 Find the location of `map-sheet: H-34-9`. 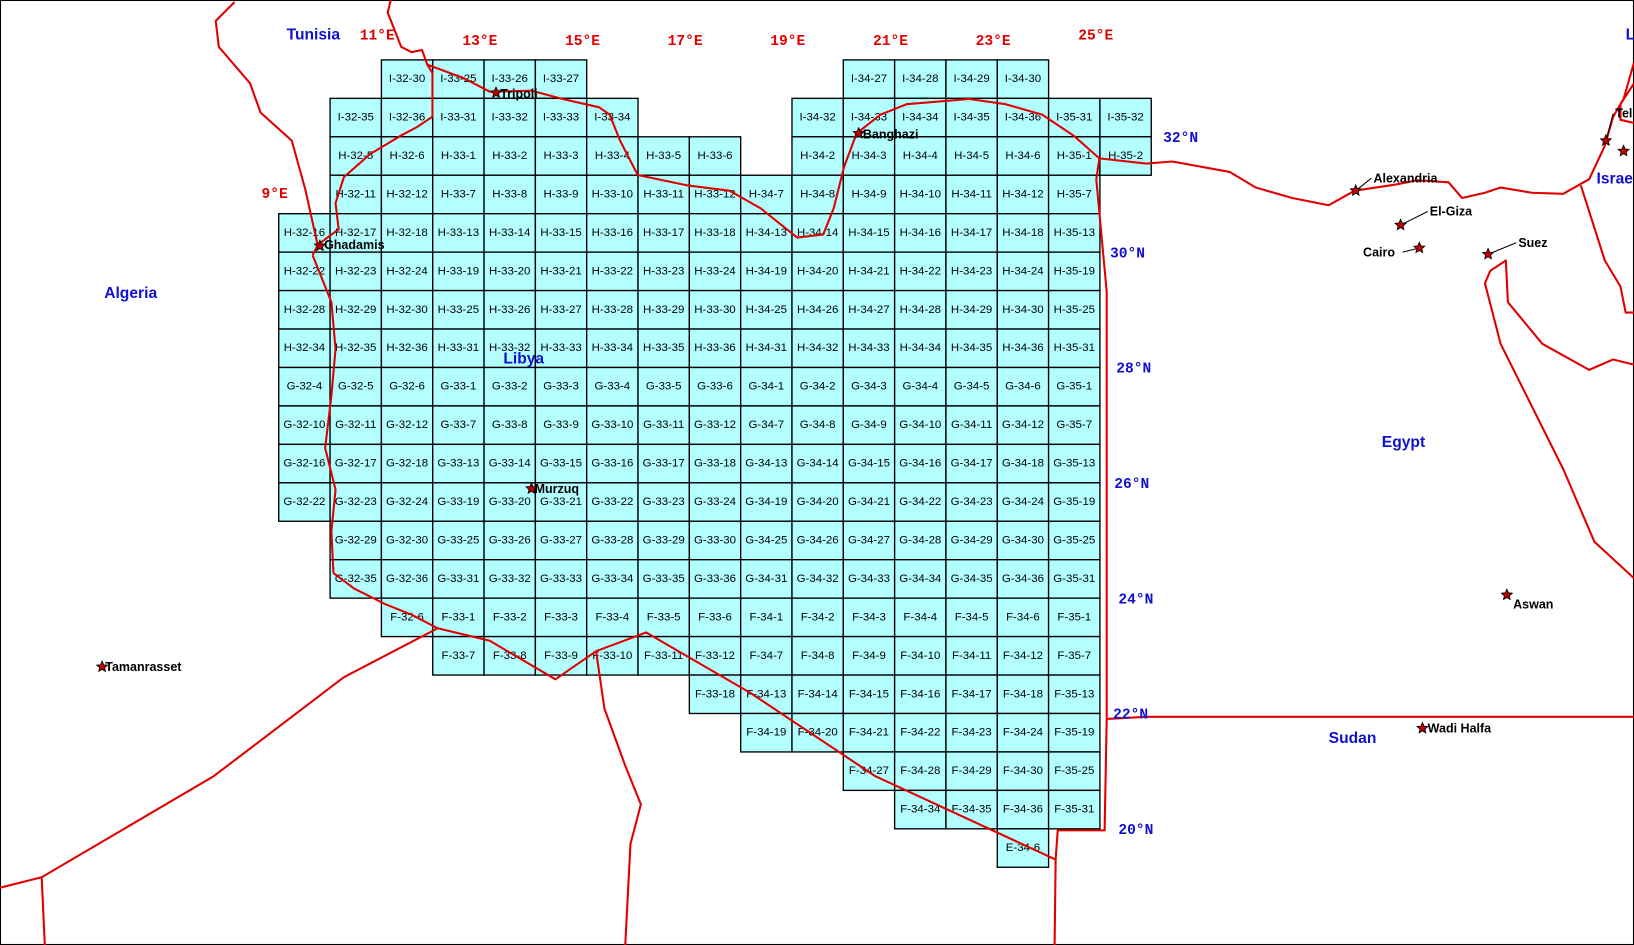

map-sheet: H-34-9 is located at coordinates (869, 194).